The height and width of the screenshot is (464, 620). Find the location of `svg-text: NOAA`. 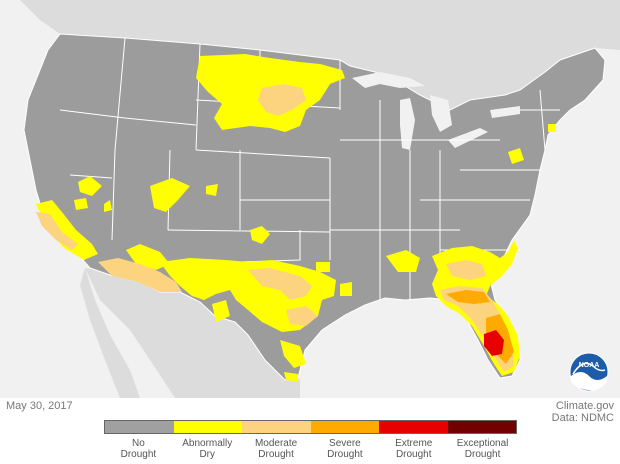

svg-text: NOAA is located at coordinates (589, 365).